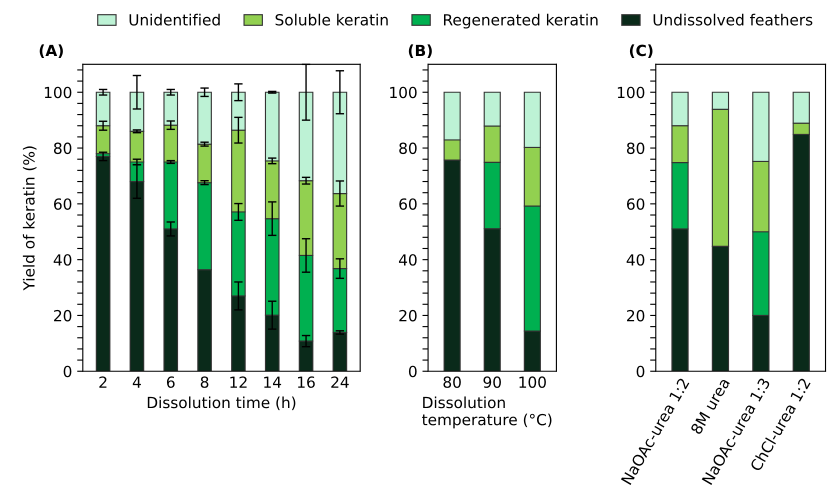 This screenshot has width=828, height=495. Describe the element at coordinates (170, 382) in the screenshot. I see `x-tick-label: 6` at that location.